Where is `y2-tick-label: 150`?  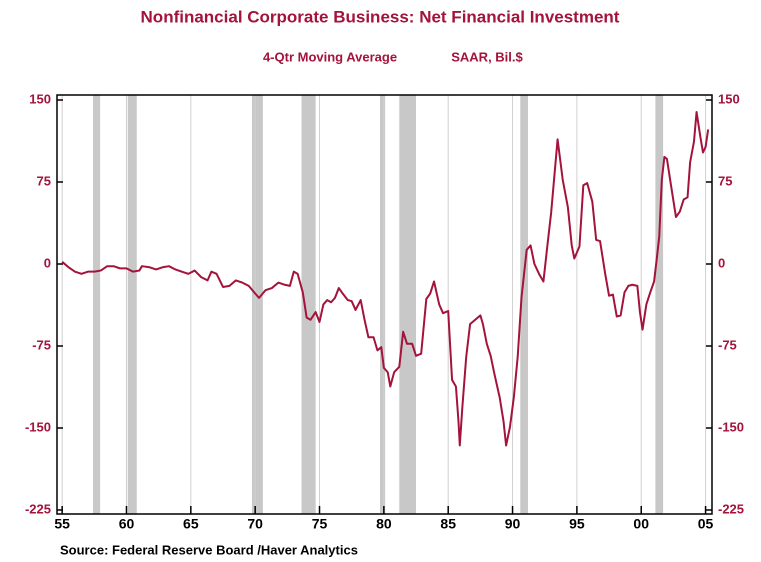
y2-tick-label: 150 is located at coordinates (729, 98).